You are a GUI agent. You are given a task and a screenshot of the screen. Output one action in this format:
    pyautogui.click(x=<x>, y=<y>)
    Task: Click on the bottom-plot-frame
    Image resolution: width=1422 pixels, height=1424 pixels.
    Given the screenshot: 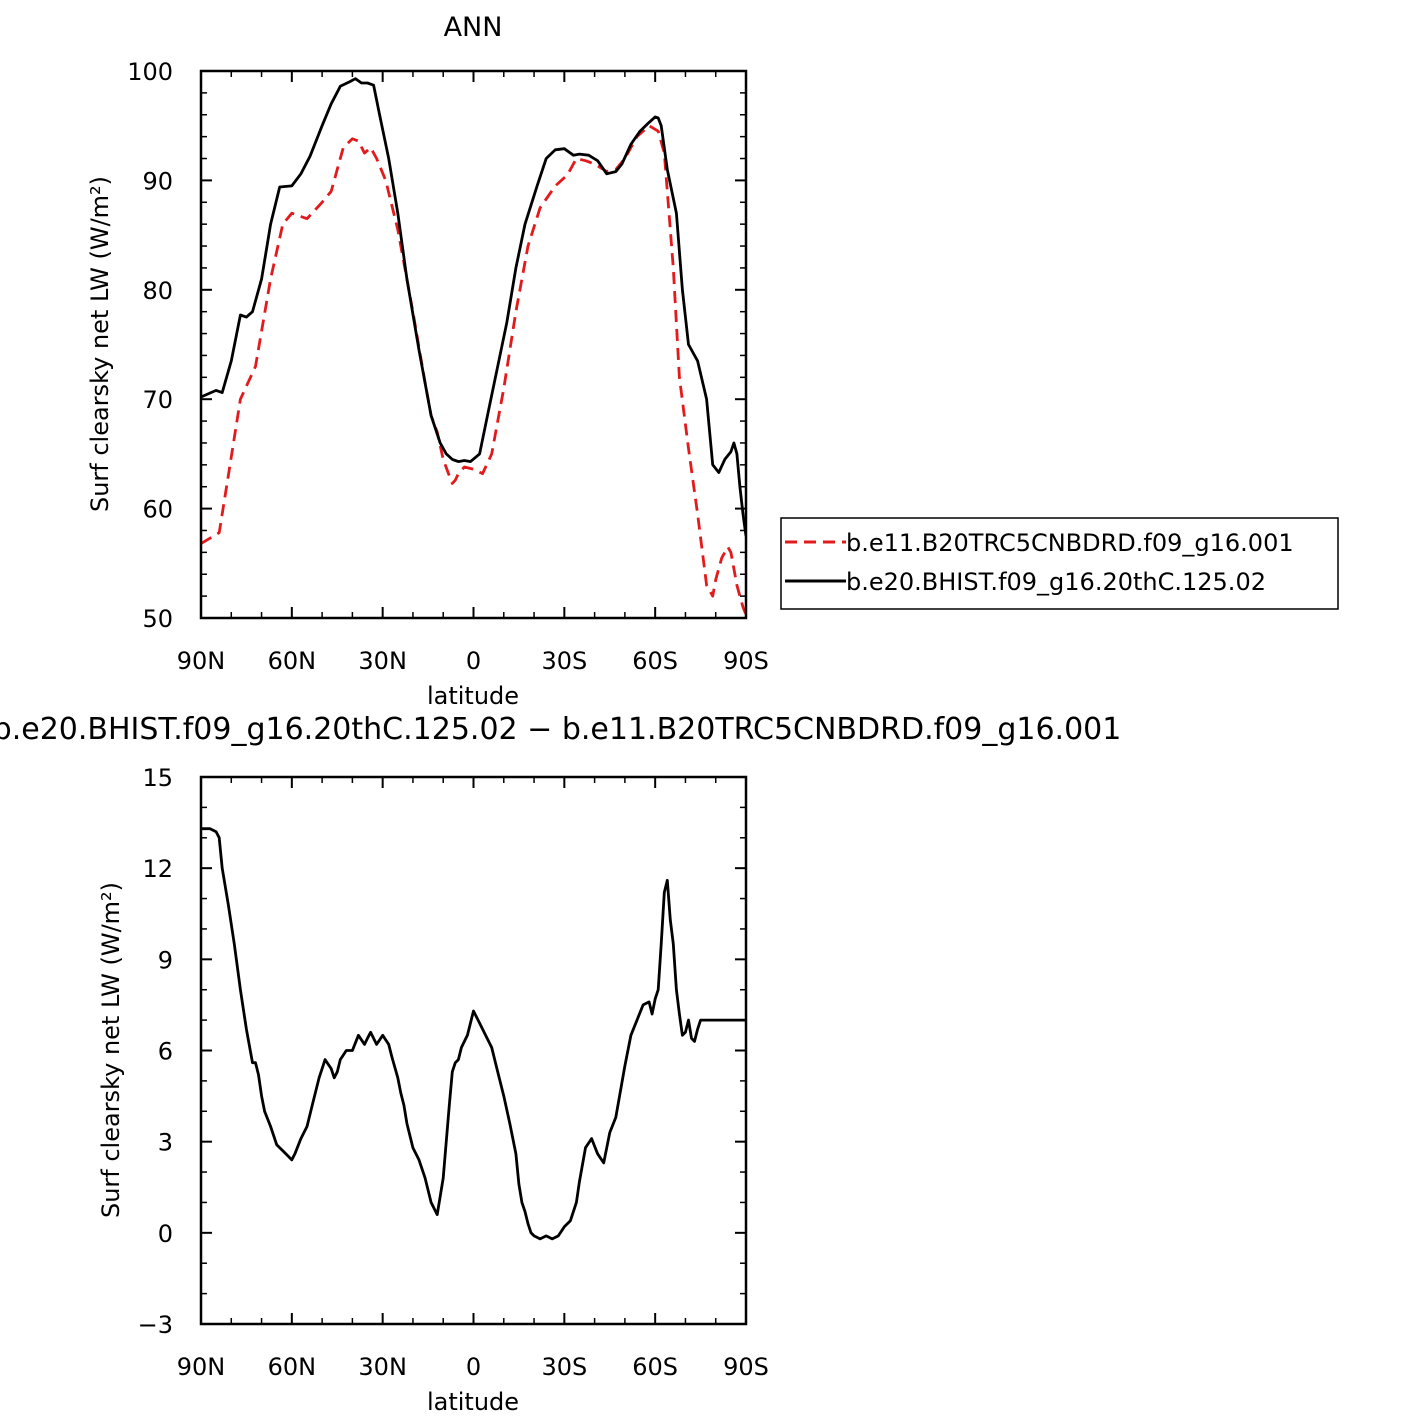 What is the action you would take?
    pyautogui.click(x=473, y=1050)
    